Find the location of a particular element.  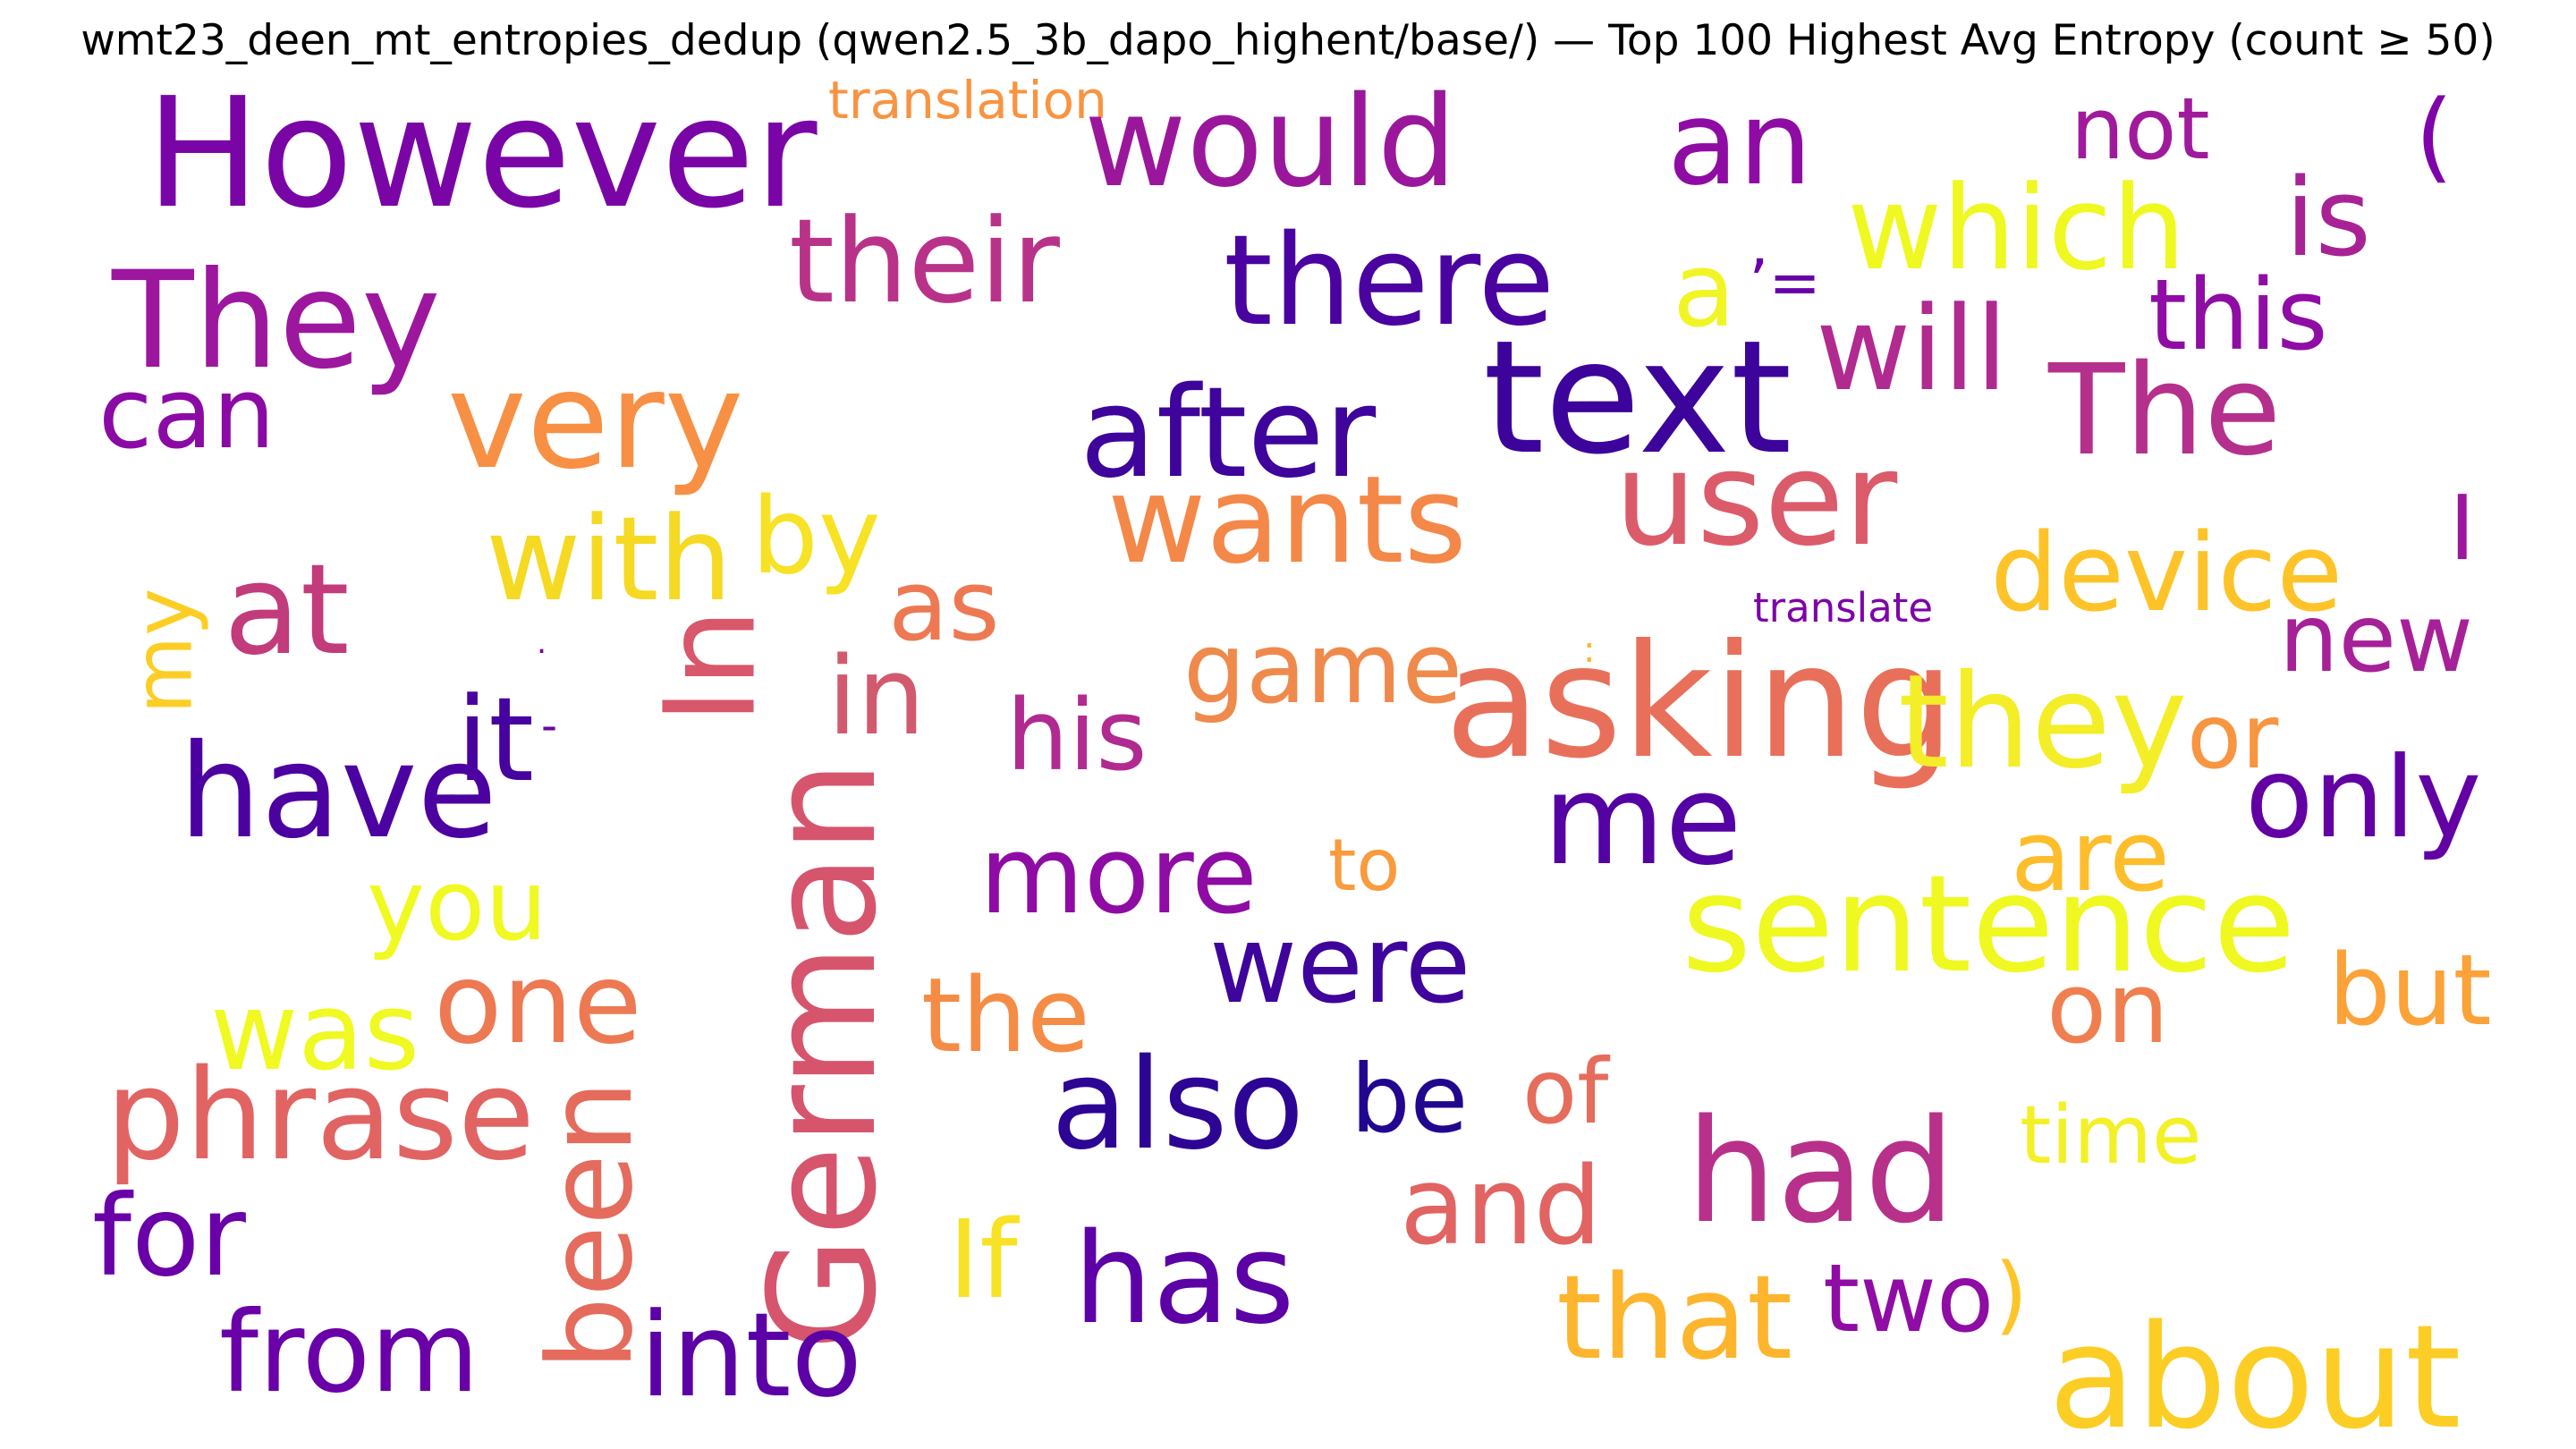

word-cloud-word: they is located at coordinates (2043, 722).